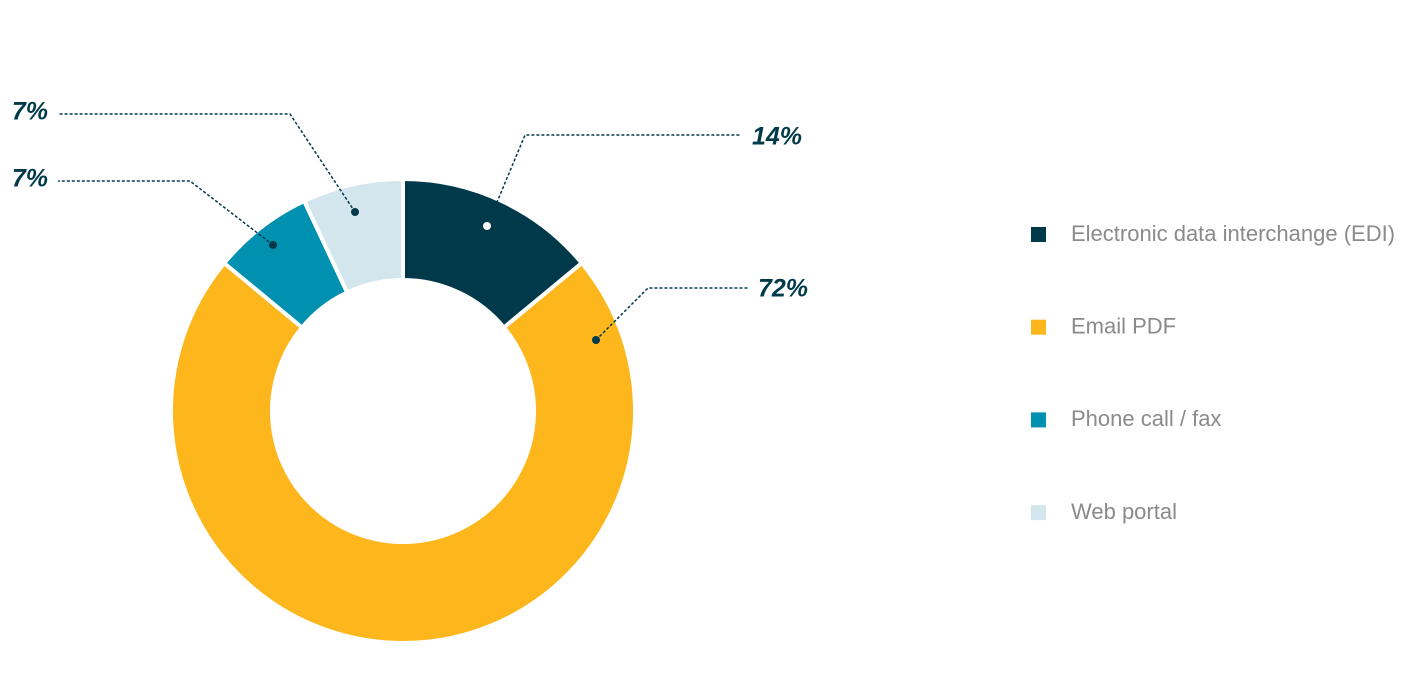 The image size is (1406, 691). Describe the element at coordinates (783, 289) in the screenshot. I see `value-label: 72%` at that location.